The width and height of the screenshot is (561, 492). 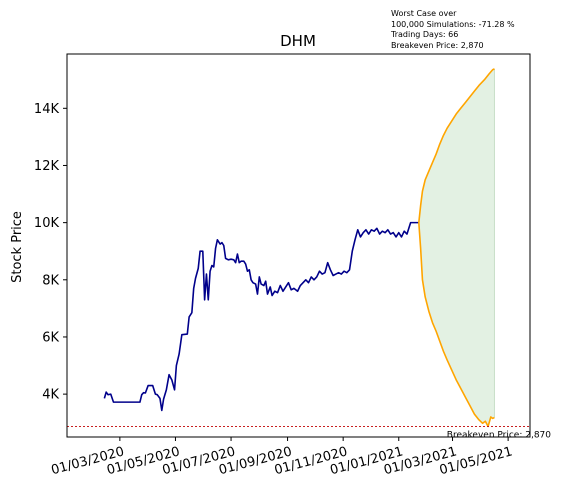 What do you see at coordinates (47, 109) in the screenshot?
I see `y-tick-label: 14K` at bounding box center [47, 109].